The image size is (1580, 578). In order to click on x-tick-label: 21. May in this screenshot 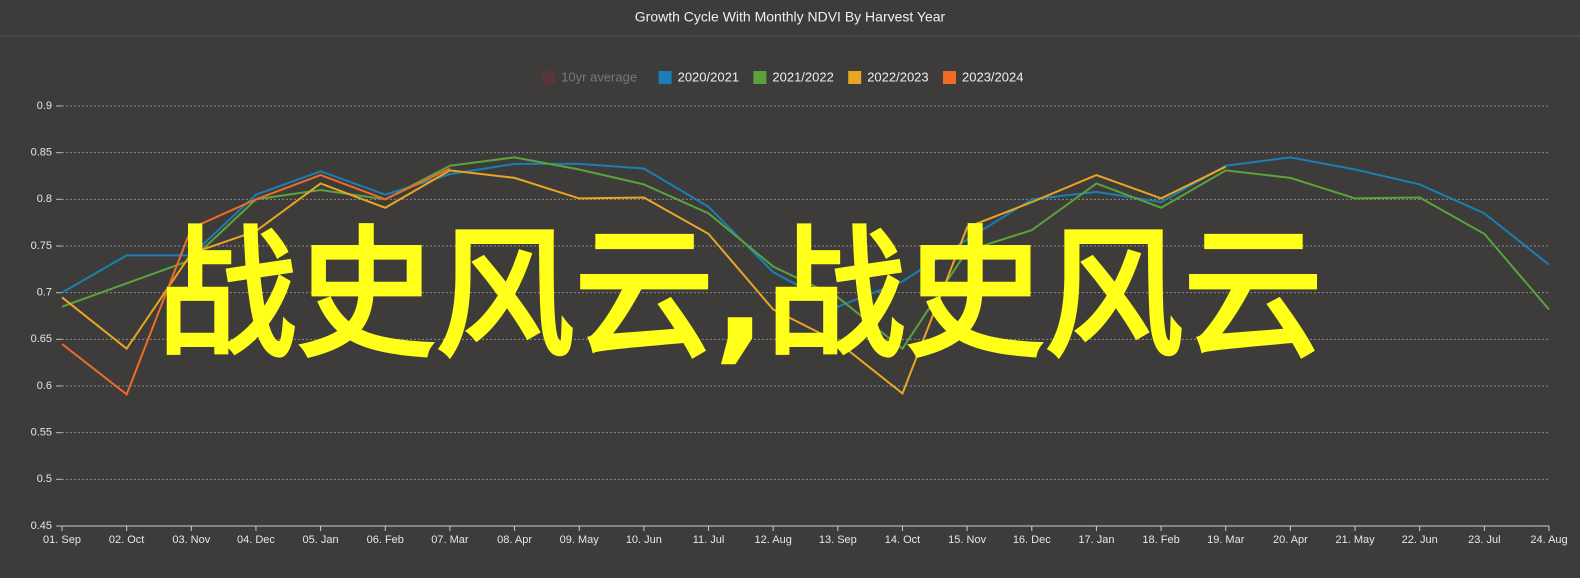, I will do `click(1355, 540)`.